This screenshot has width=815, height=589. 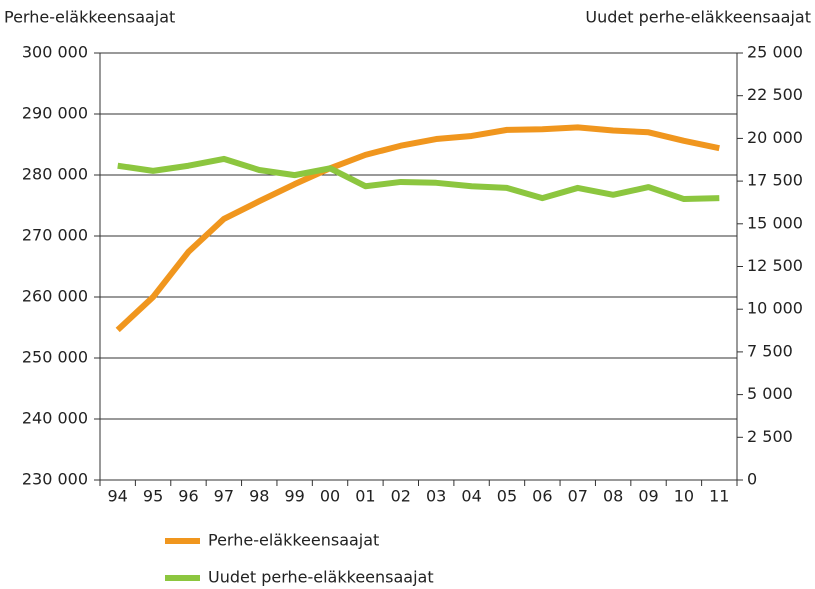 What do you see at coordinates (55, 296) in the screenshot?
I see `y-tick-label: 260 000` at bounding box center [55, 296].